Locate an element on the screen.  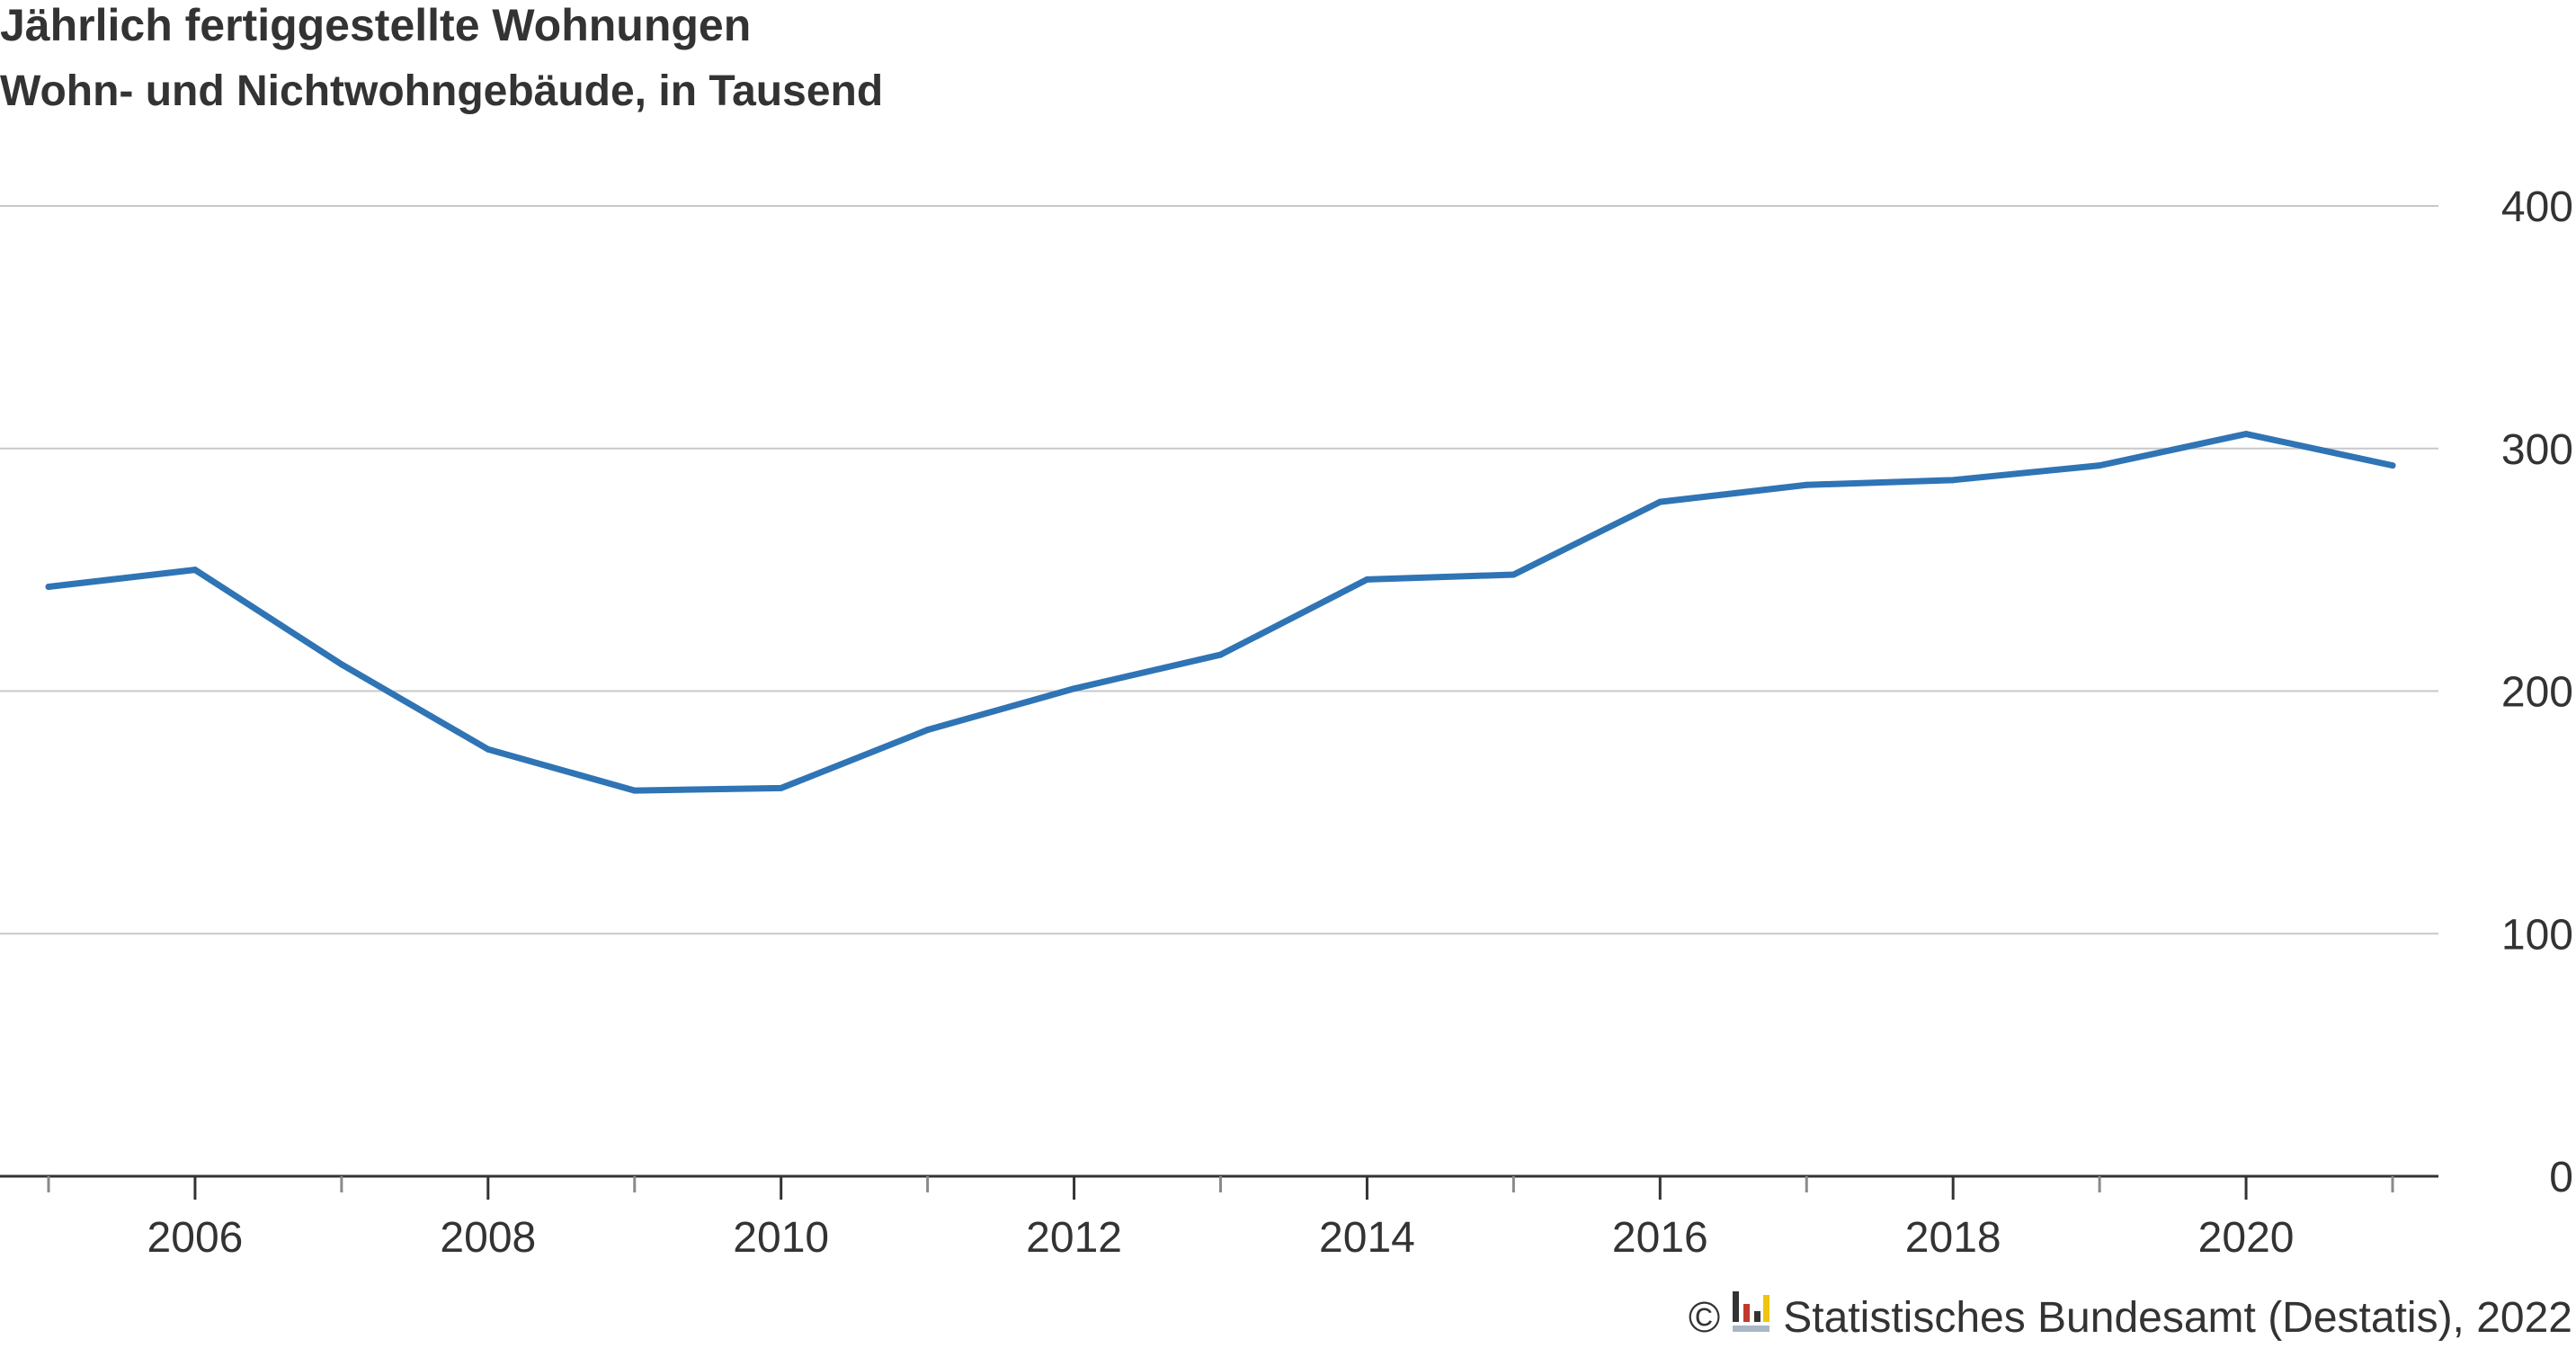
data-point-2017 is located at coordinates (1807, 484).